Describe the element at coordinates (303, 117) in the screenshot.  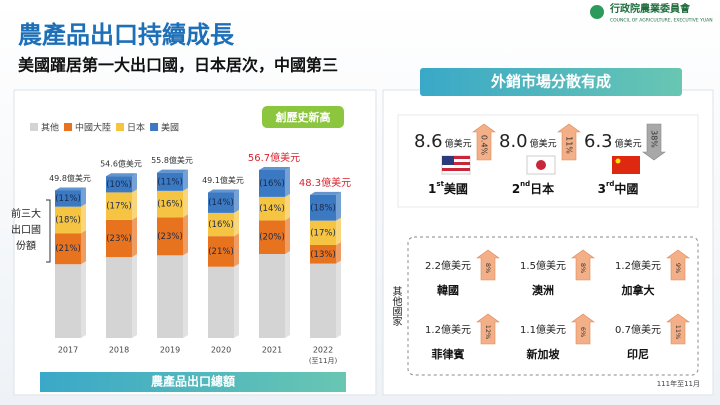
I see `badge-text: 創歷史新高` at that location.